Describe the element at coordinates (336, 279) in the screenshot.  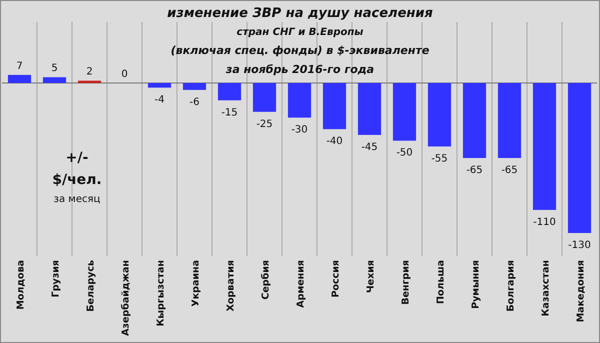
I see `x-tick-label: Россия` at that location.